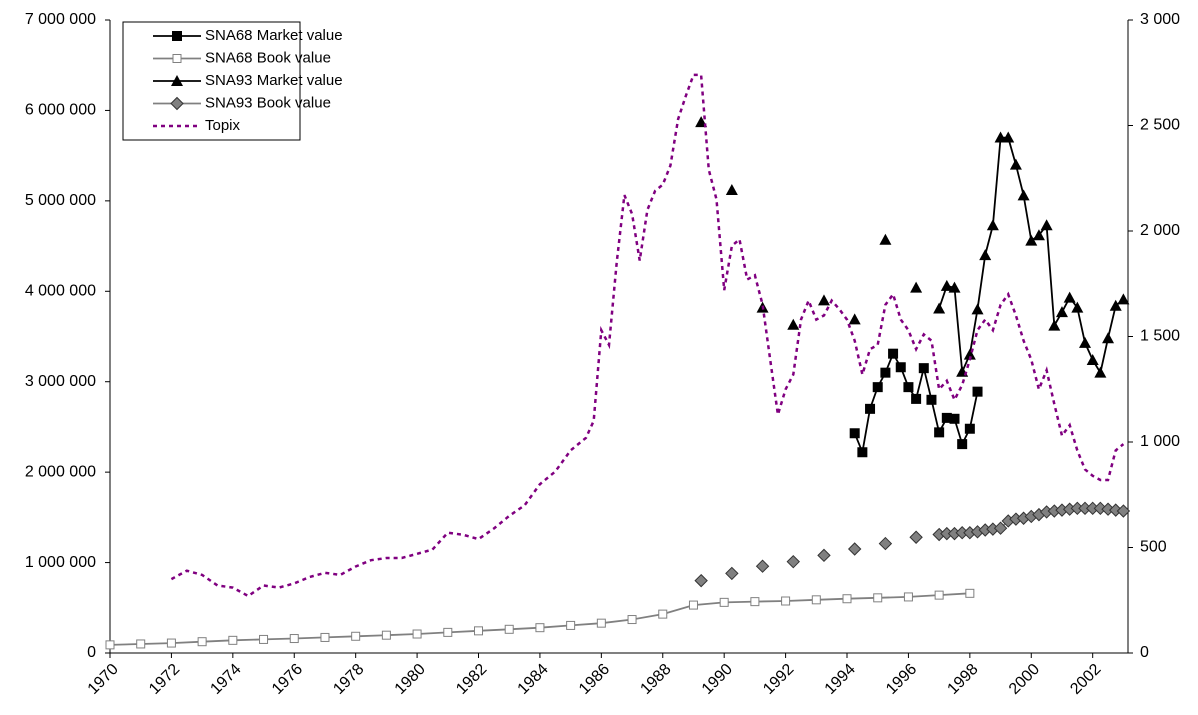 The height and width of the screenshot is (715, 1198). Describe the element at coordinates (717, 679) in the screenshot. I see `x-tick-label: 1990` at that location.